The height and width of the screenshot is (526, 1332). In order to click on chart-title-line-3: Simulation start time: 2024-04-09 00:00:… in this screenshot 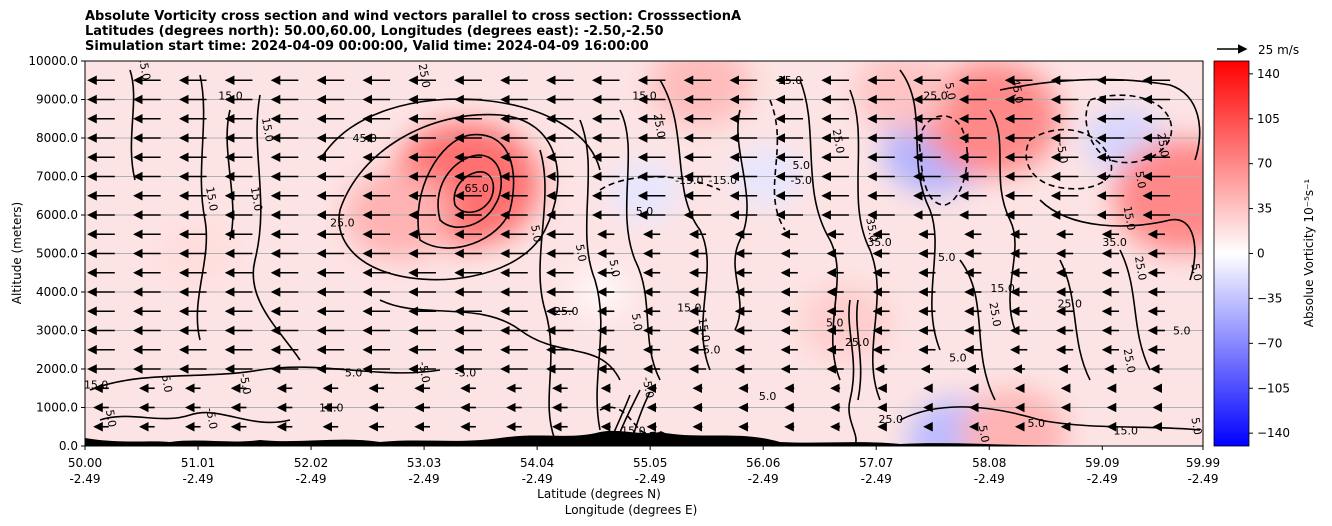, I will do `click(367, 46)`.